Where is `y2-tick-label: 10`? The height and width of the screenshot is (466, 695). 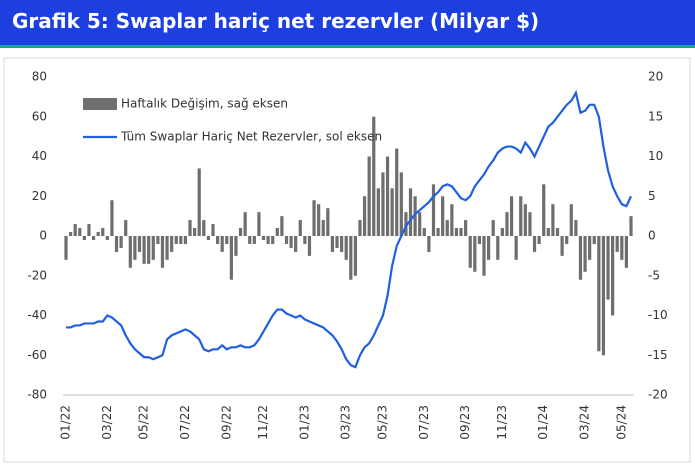
y2-tick-label: 10 is located at coordinates (655, 156).